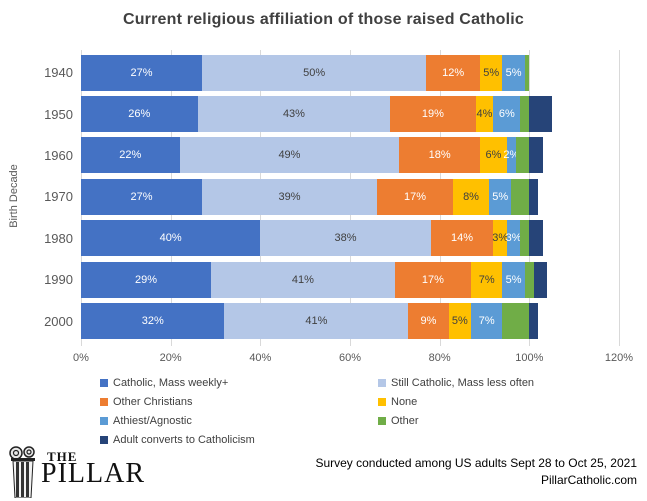 This screenshot has width=647, height=501. What do you see at coordinates (289, 155) in the screenshot?
I see `bar-segment: 49%` at bounding box center [289, 155].